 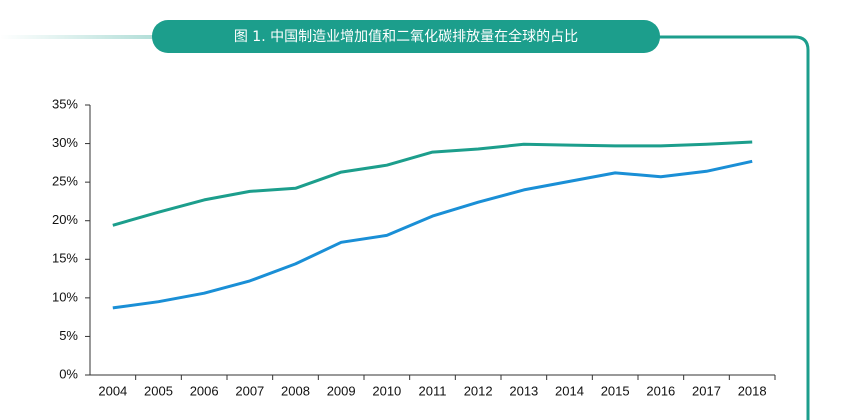 What do you see at coordinates (65, 219) in the screenshot?
I see `y-tick-label: 20%` at bounding box center [65, 219].